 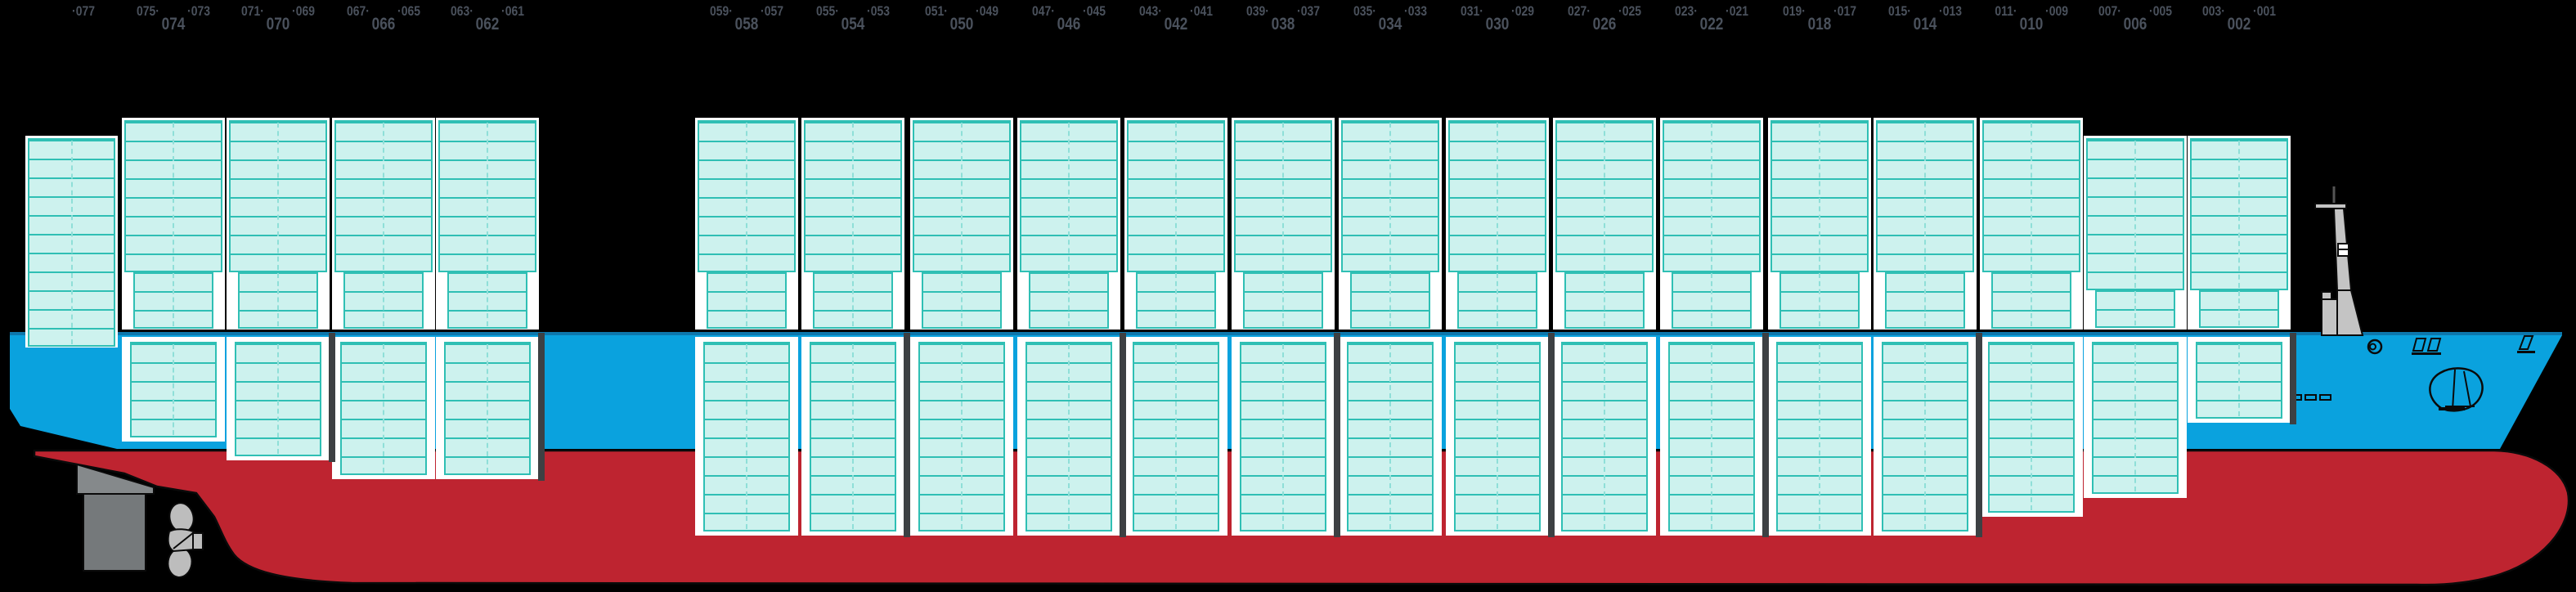 I want to click on bay-label-odd-059: 059·, so click(x=721, y=11).